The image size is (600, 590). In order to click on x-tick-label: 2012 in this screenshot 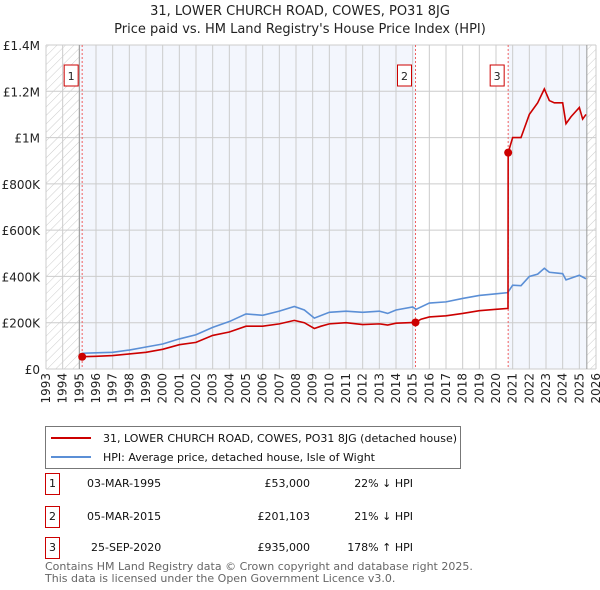, I will do `click(363, 388)`.